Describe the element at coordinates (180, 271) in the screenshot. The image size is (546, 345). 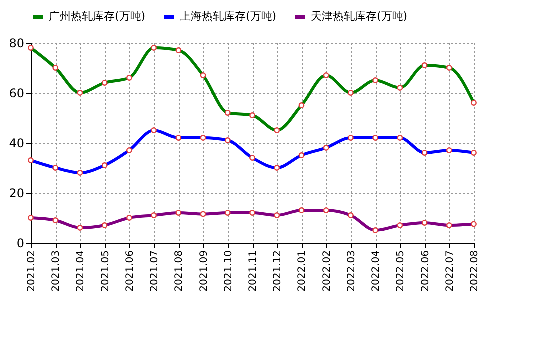
I see `x-tick-label: 2021.08` at that location.